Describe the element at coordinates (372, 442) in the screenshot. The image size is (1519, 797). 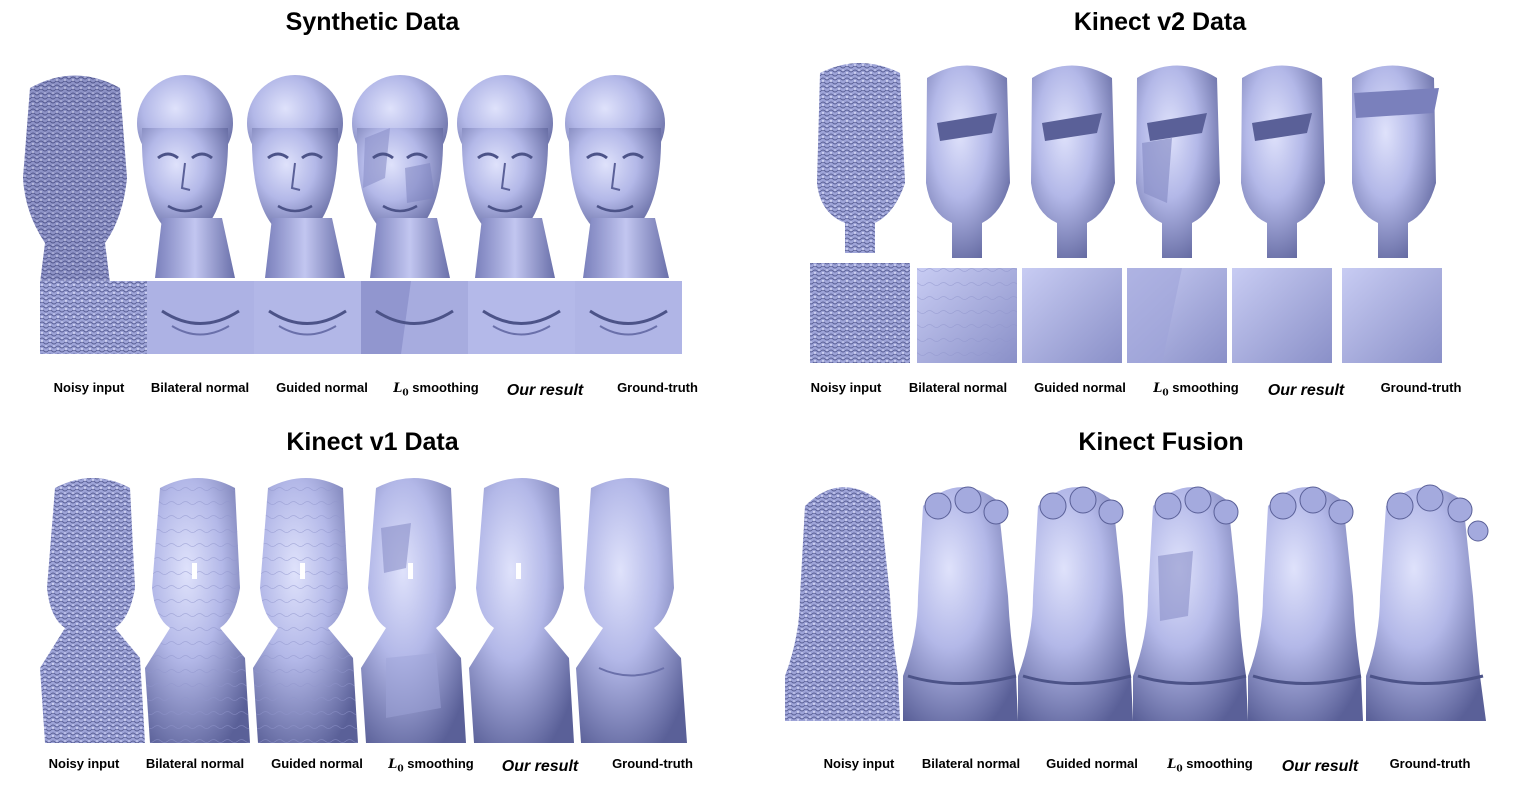
I see `panel-title: Kinect v1 Data` at that location.